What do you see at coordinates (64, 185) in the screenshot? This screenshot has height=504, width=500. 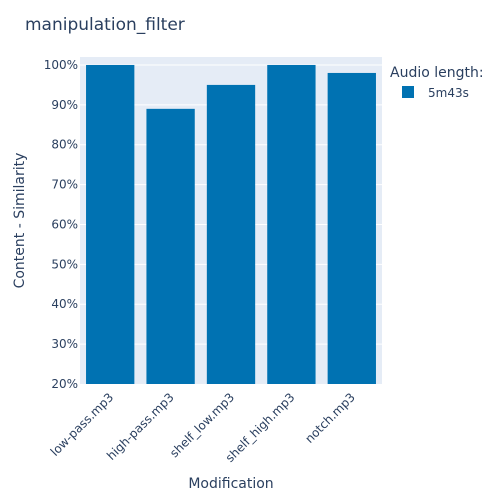 I see `y-tick-label: 70%` at bounding box center [64, 185].